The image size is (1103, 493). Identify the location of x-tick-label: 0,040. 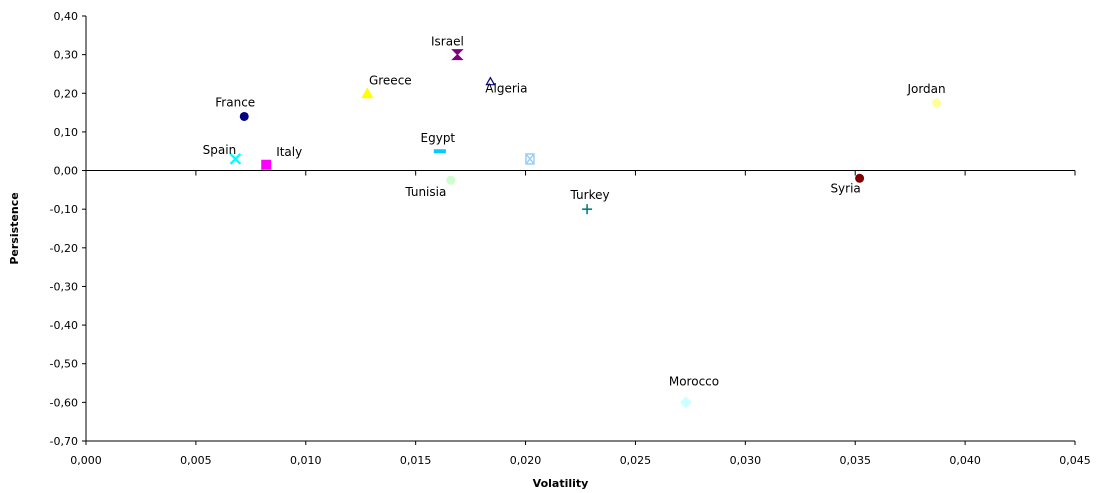
(965, 460).